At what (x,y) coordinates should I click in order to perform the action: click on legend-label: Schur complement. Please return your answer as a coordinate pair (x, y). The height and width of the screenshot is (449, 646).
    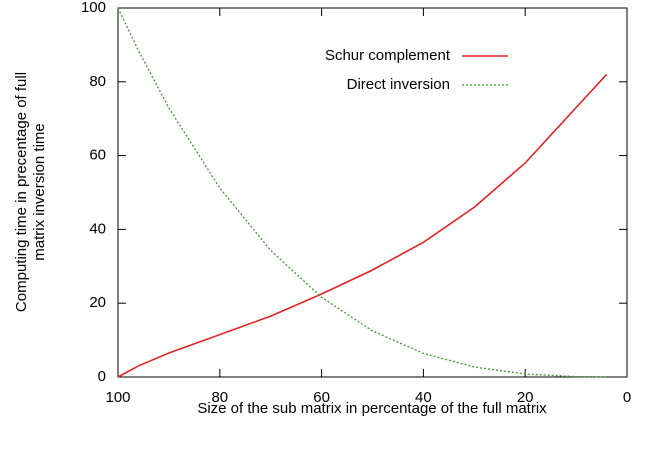
    Looking at the image, I should click on (388, 55).